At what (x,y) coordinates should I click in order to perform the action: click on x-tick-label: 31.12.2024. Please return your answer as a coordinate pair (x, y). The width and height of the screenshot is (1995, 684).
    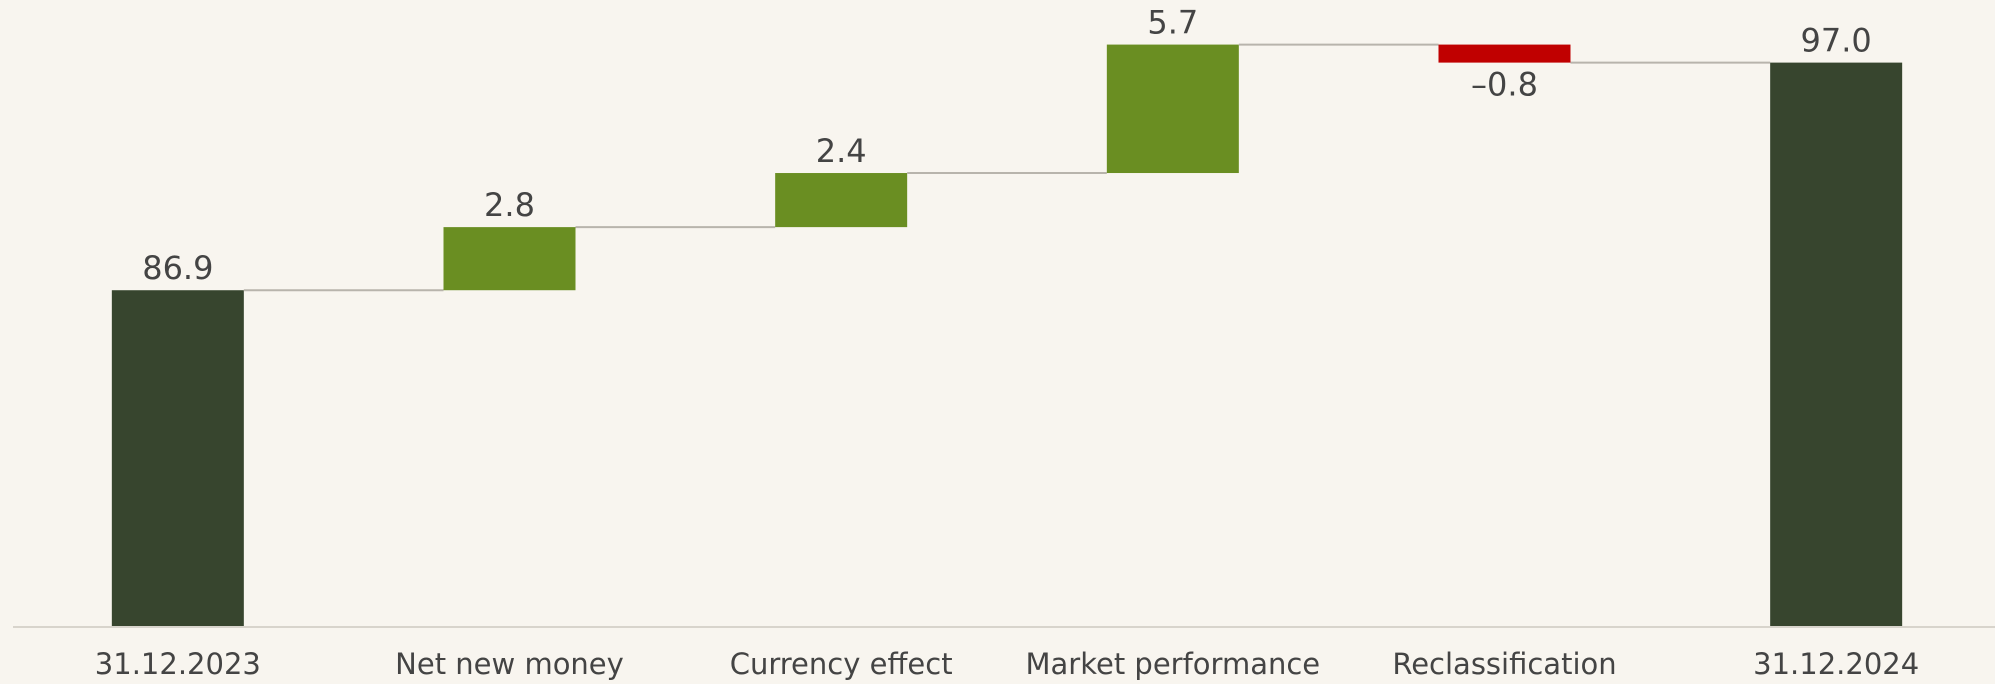
    Looking at the image, I should click on (1836, 664).